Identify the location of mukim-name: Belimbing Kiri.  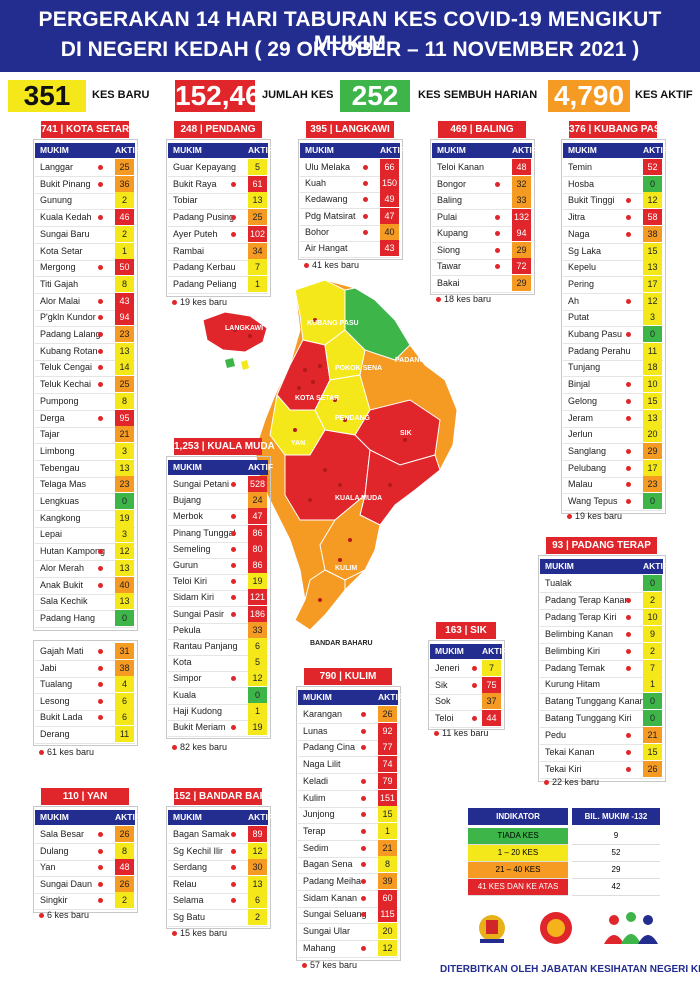
(573, 650).